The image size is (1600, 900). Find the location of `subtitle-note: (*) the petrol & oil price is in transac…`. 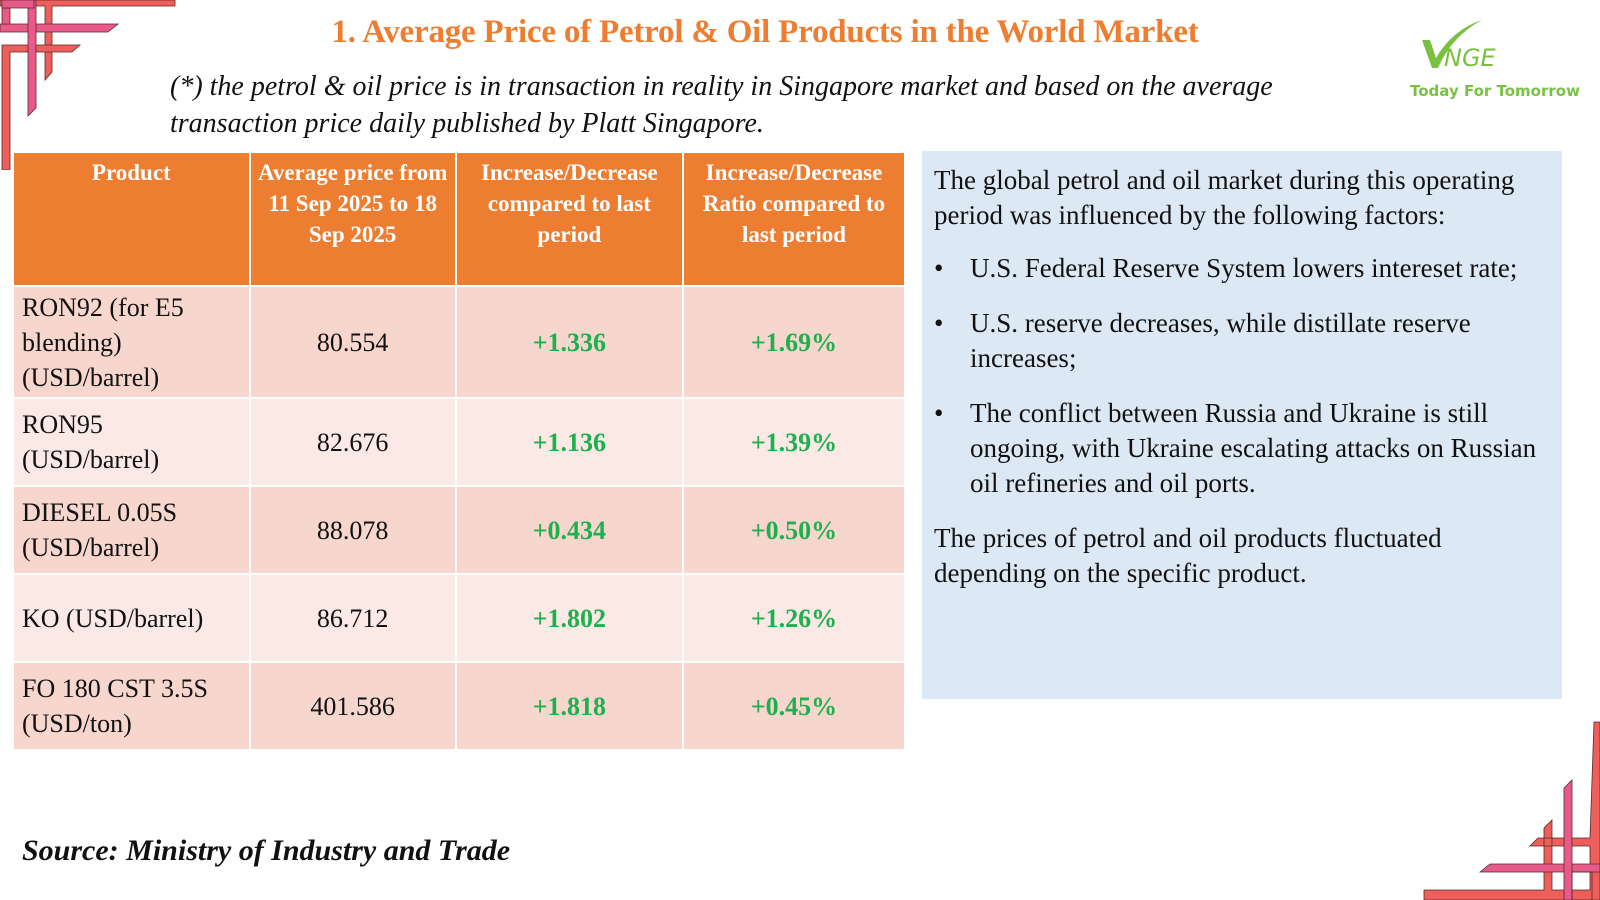

subtitle-note: (*) the petrol & oil price is in transac… is located at coordinates (721, 105).